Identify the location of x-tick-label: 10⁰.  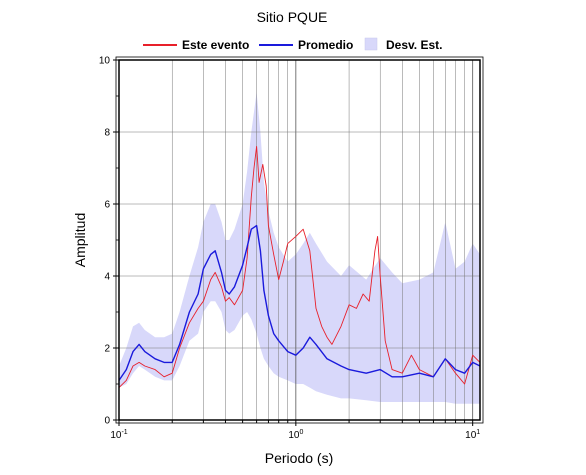
(295, 435).